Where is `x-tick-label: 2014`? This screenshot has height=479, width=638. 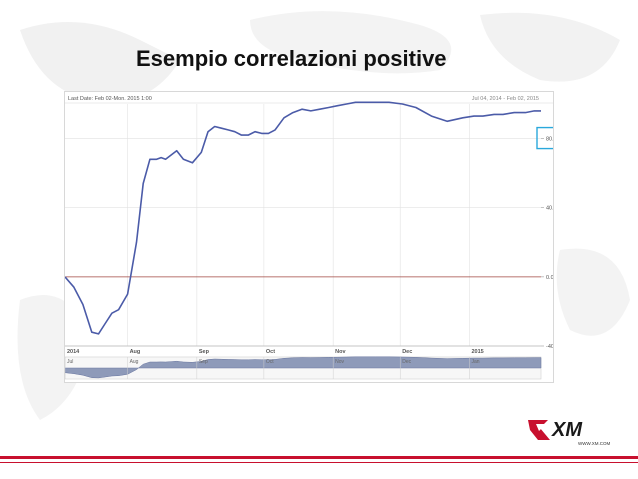
x-tick-label: 2014 is located at coordinates (73, 352).